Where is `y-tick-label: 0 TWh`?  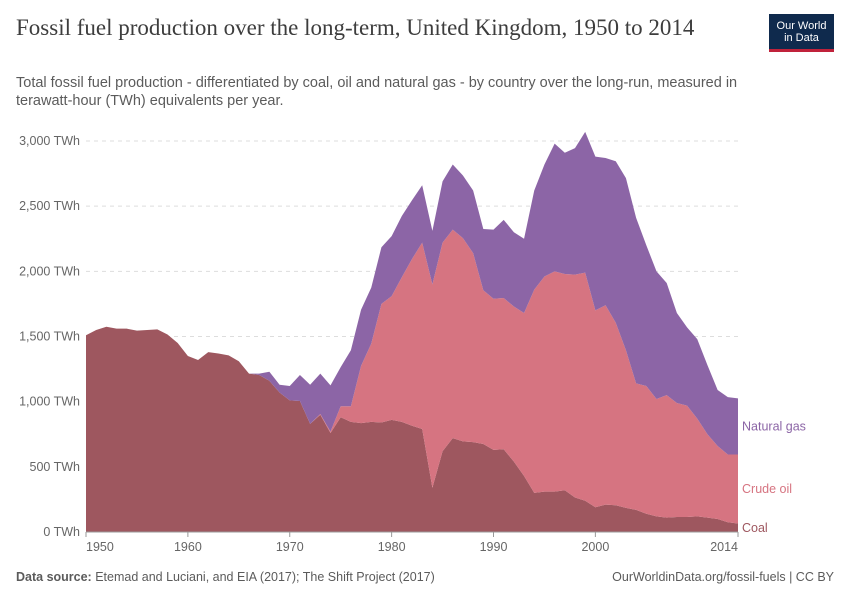
y-tick-label: 0 TWh is located at coordinates (61, 532).